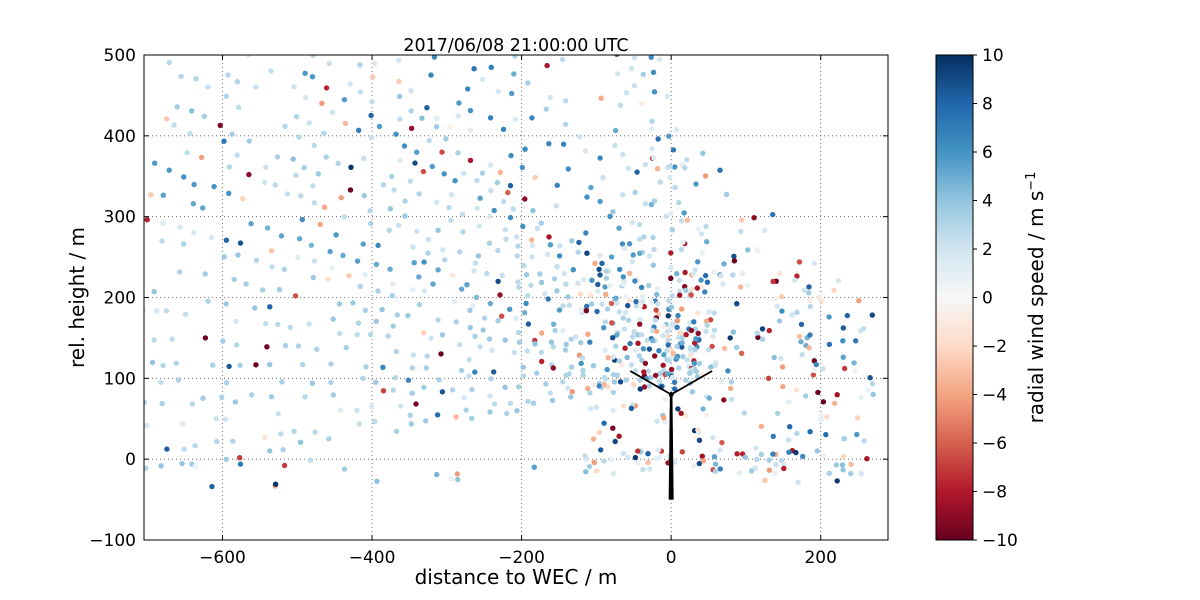 The width and height of the screenshot is (1200, 600). What do you see at coordinates (77, 297) in the screenshot?
I see `y-axis-label: rel. height / m` at bounding box center [77, 297].